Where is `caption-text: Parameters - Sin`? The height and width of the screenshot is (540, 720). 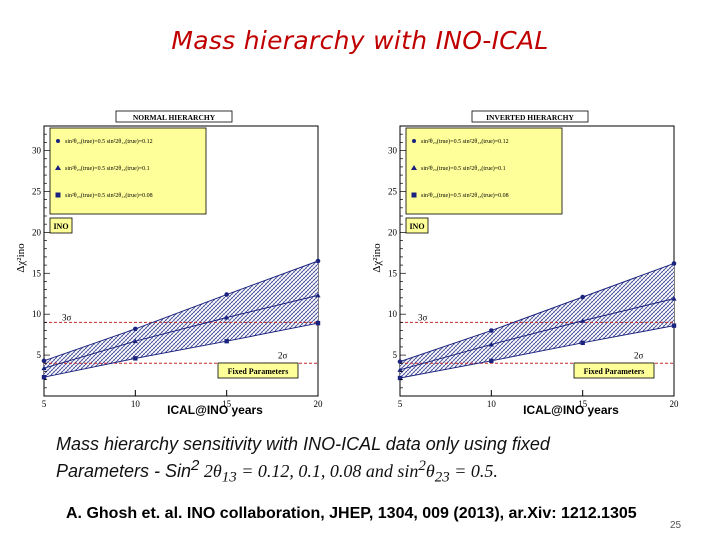
caption-text: Parameters - Sin is located at coordinates (124, 471).